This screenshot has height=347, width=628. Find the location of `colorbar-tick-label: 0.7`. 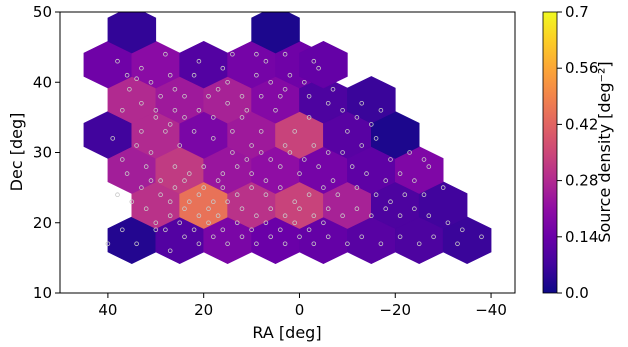

colorbar-tick-label: 0.7 is located at coordinates (577, 12).